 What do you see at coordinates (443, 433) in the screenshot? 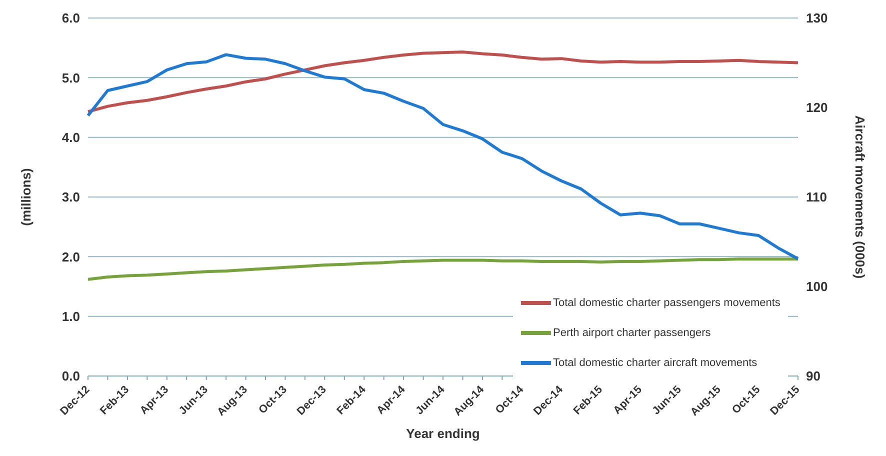
I see `x-axis-title: Year ending` at bounding box center [443, 433].